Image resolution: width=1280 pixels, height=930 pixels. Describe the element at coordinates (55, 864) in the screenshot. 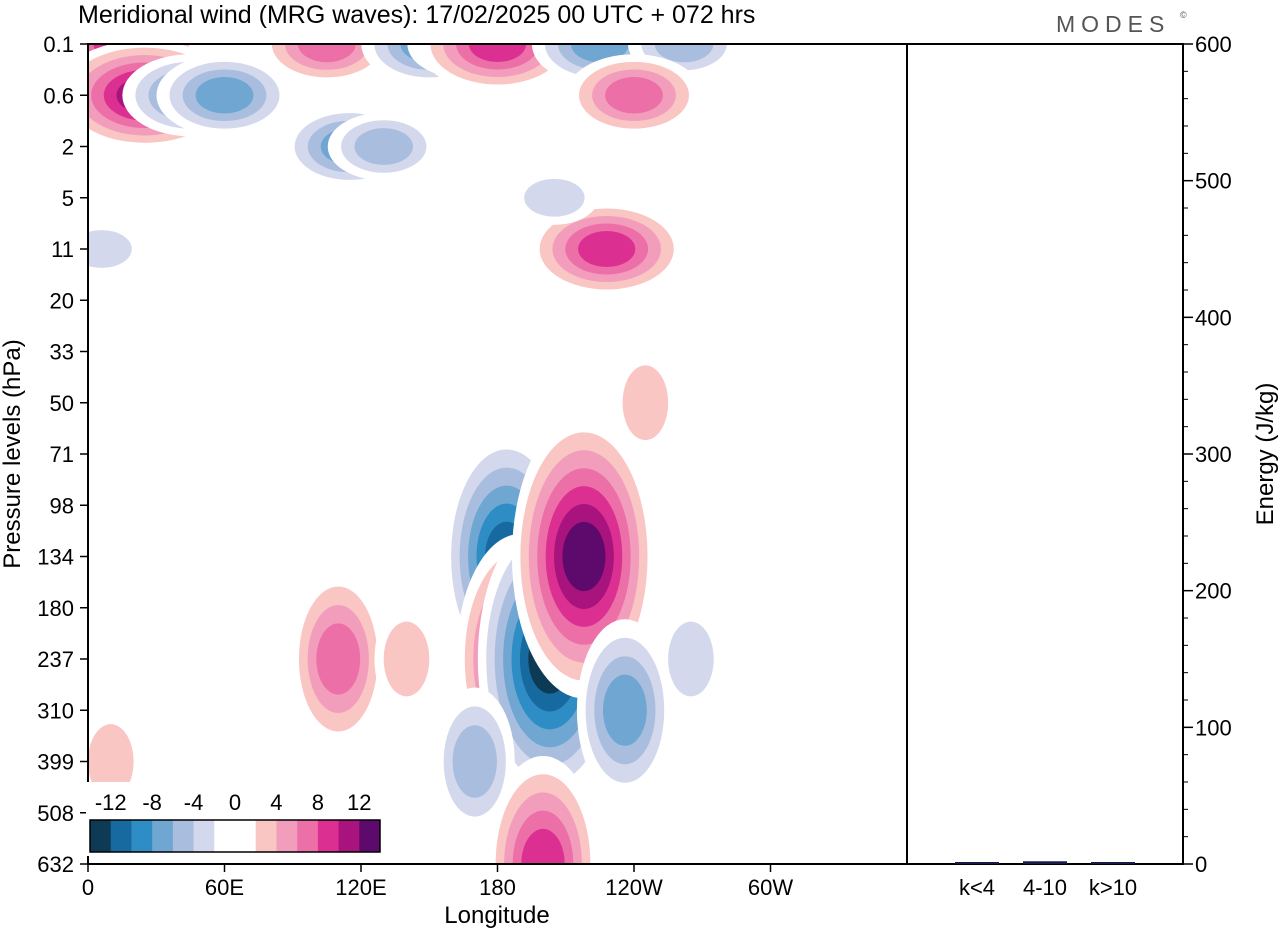

I see `y-tick-label: 632` at that location.